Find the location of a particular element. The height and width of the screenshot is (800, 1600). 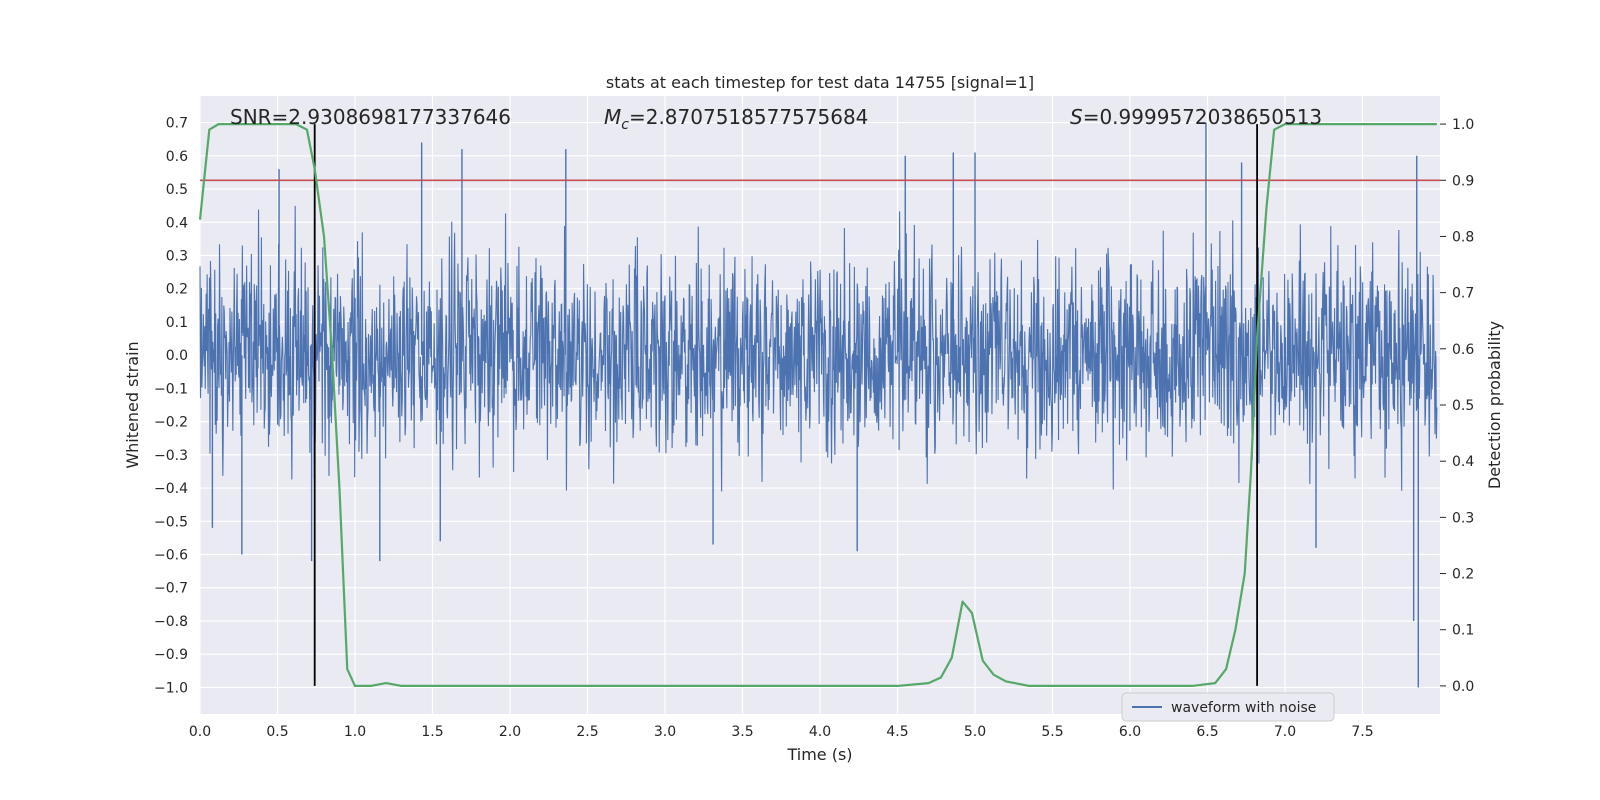

x-tick-label: 1.0 is located at coordinates (355, 732).